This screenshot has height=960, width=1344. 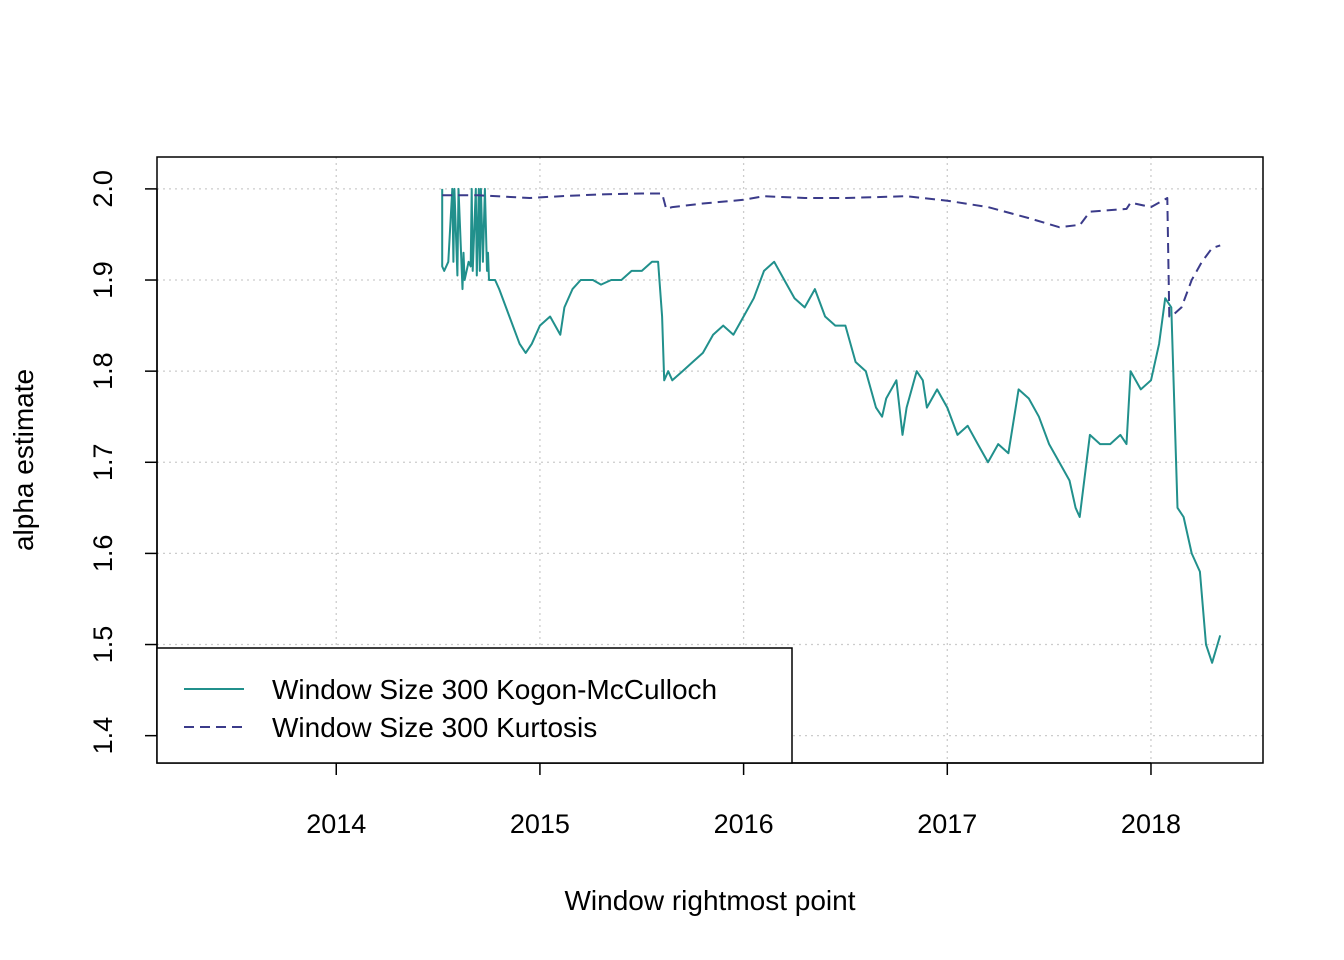 I want to click on y-tick-label-1.9: 1.9, so click(x=103, y=280).